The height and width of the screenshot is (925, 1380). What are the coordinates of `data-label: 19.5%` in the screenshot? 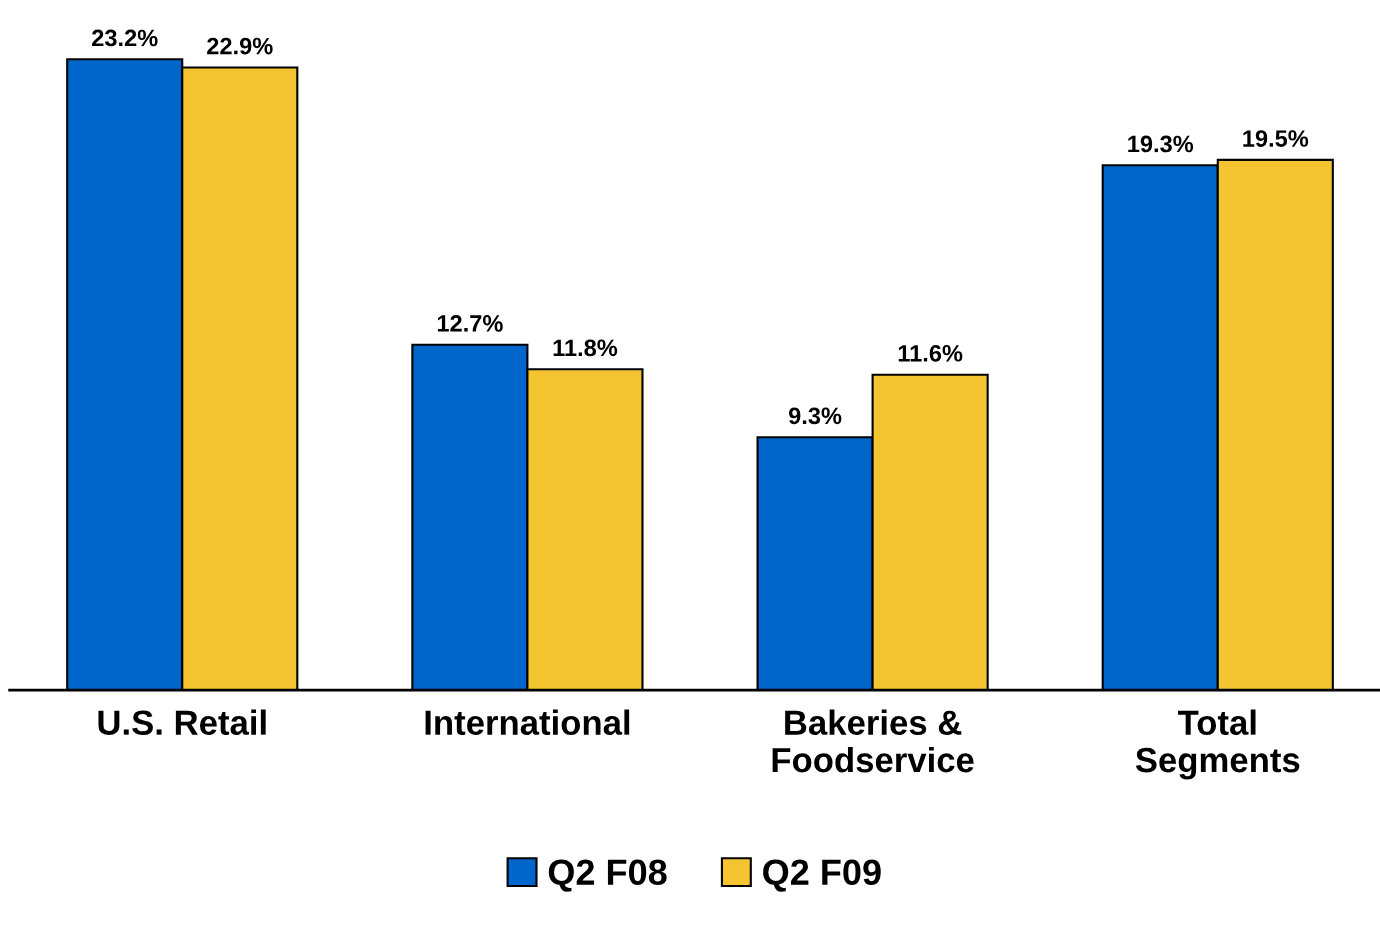 It's located at (1276, 138).